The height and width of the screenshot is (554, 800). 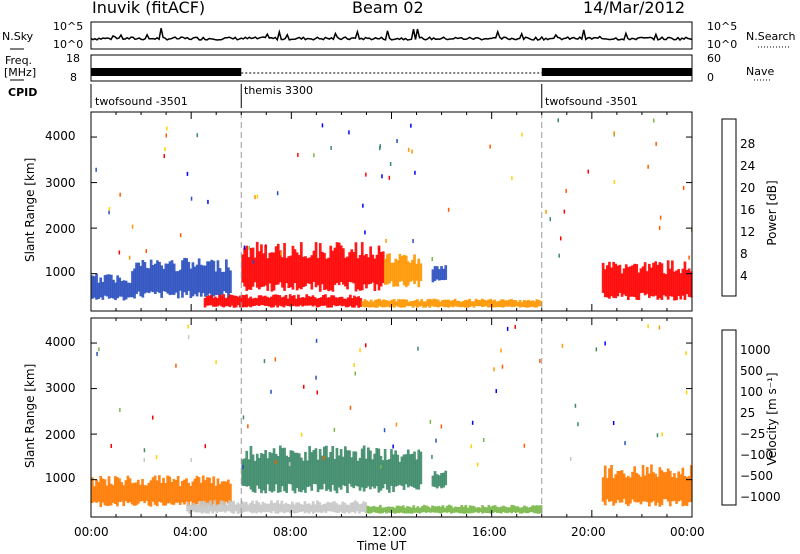 I want to click on colorbar-frame, so click(x=729, y=207).